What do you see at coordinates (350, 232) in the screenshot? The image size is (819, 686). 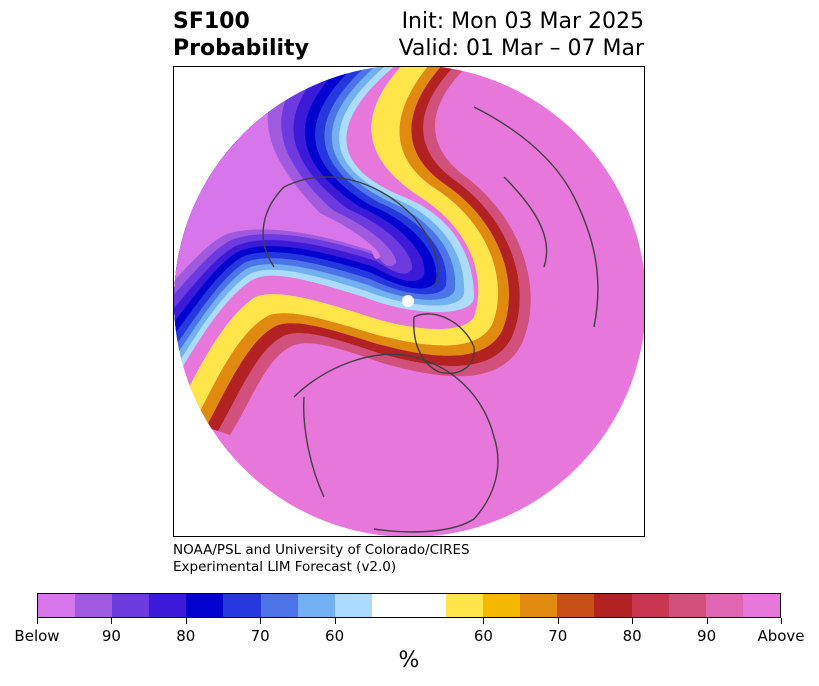 I see `coastline-asia` at bounding box center [350, 232].